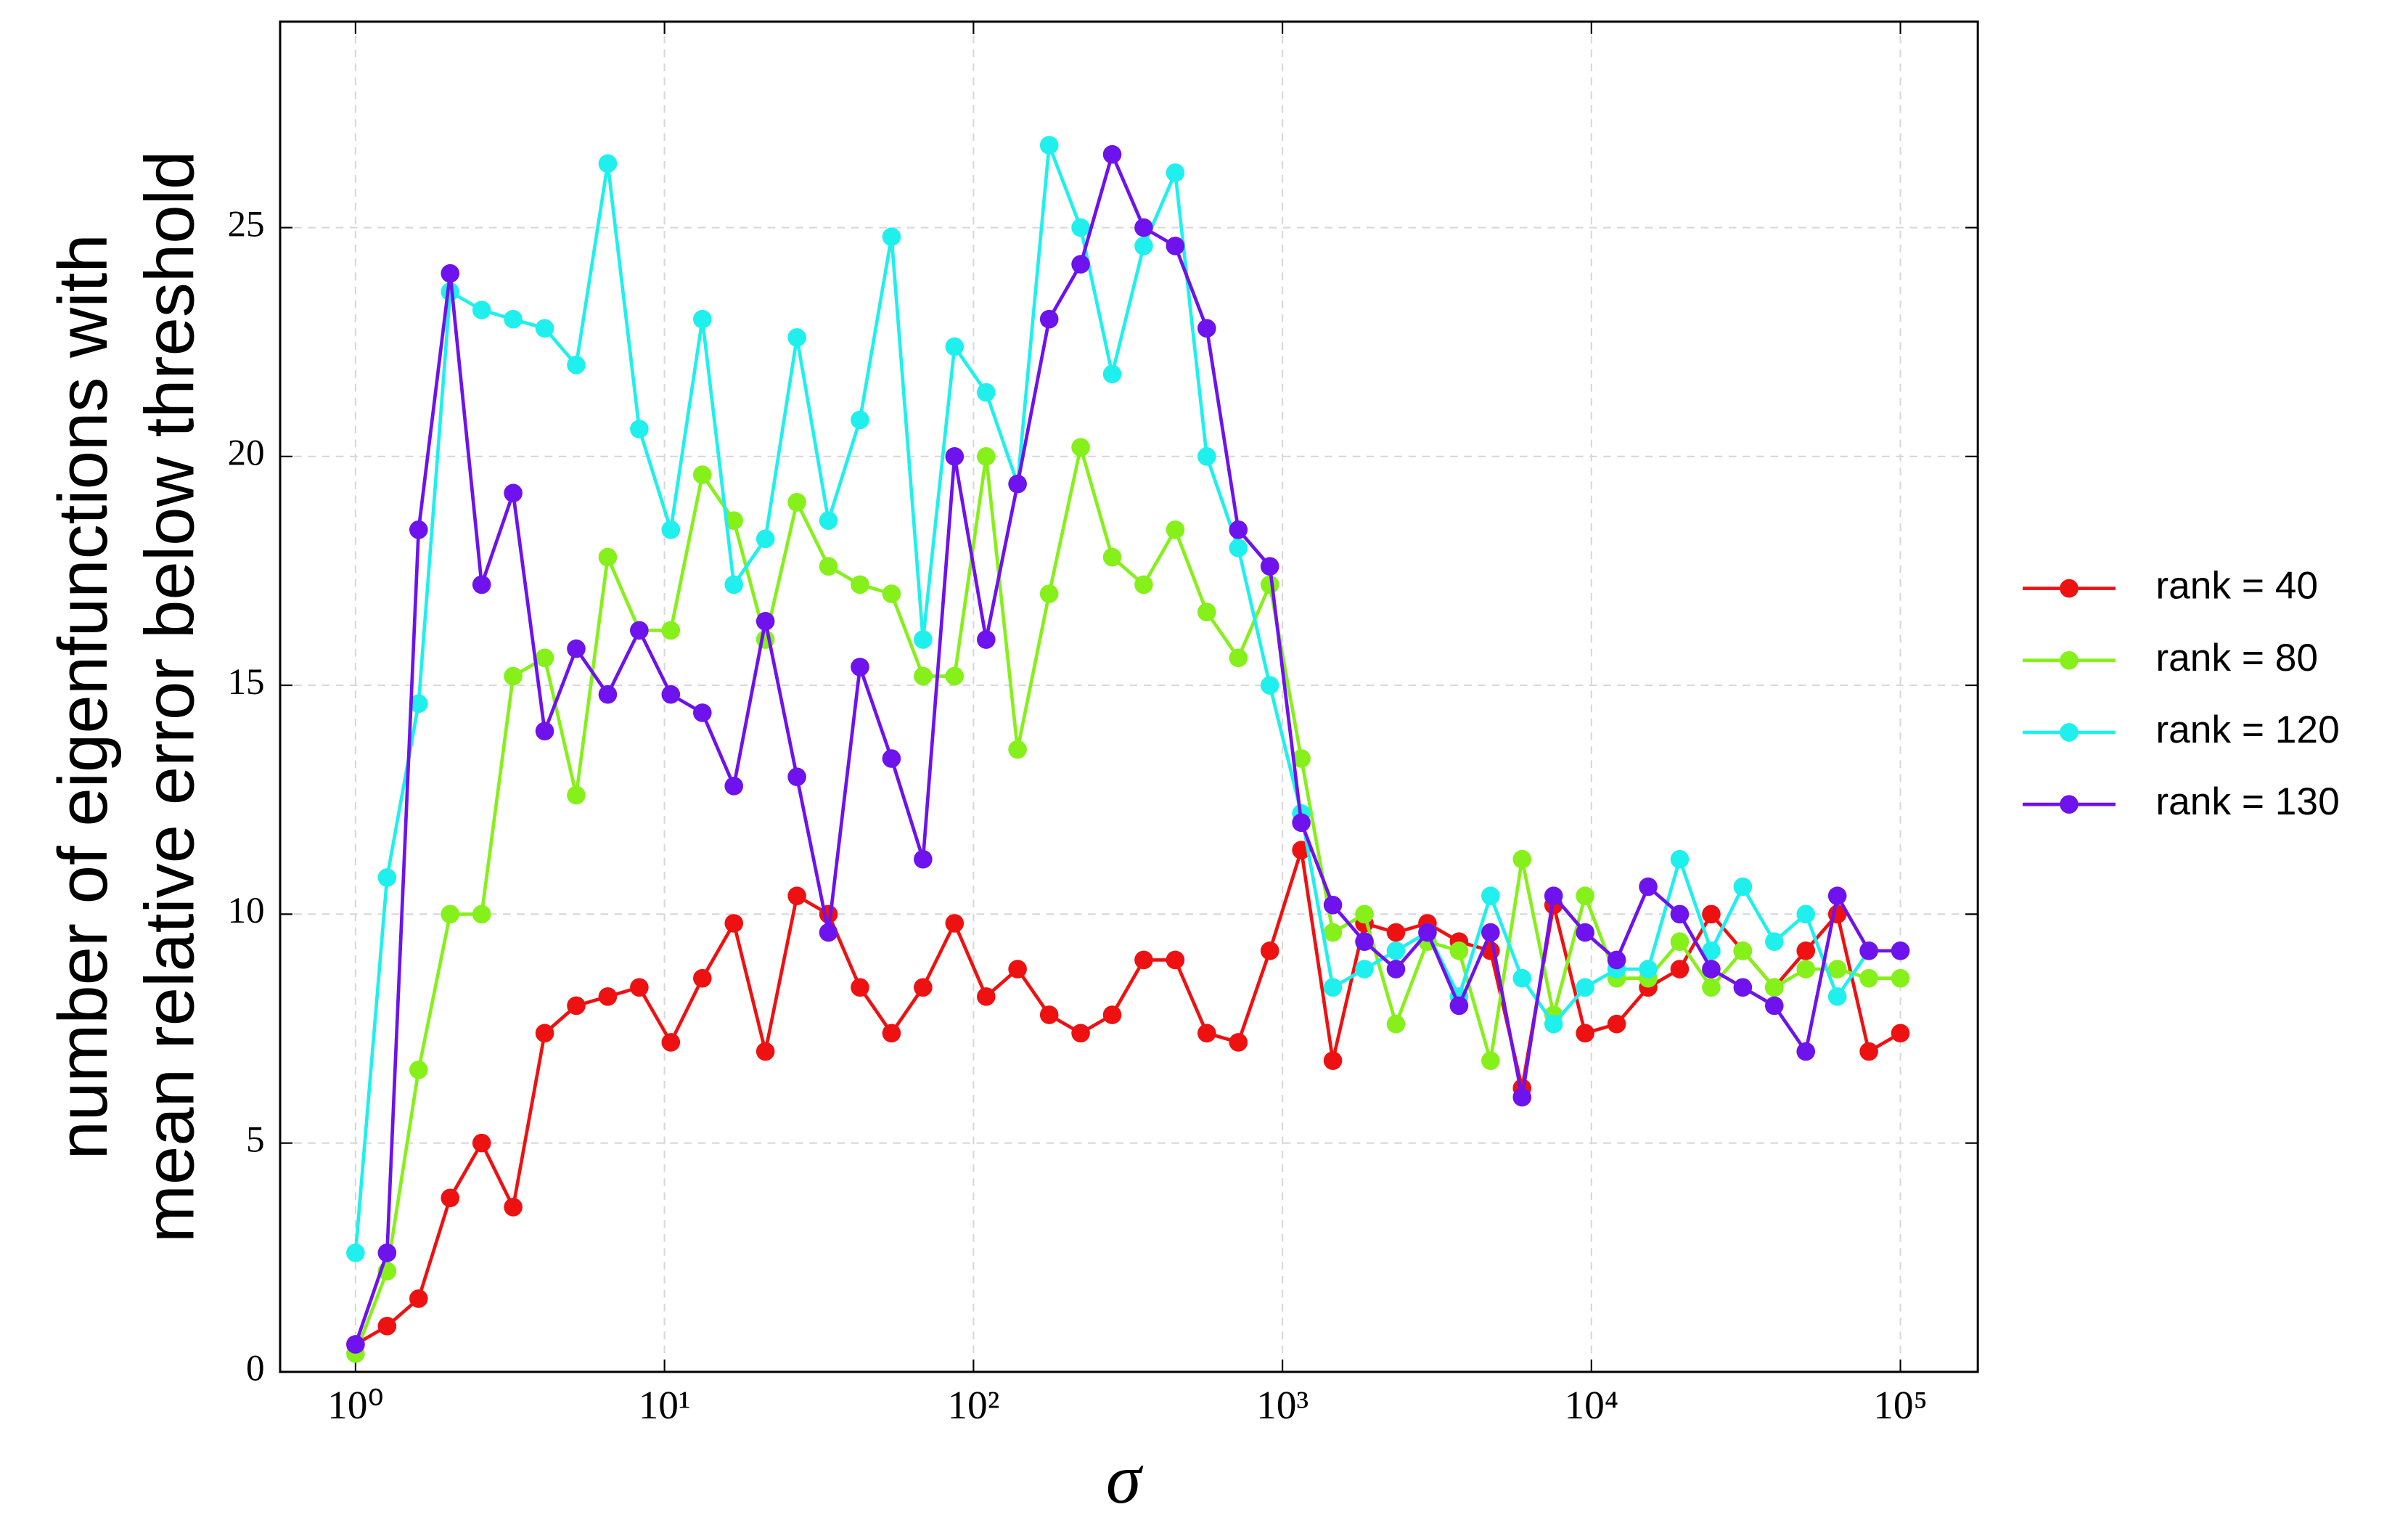  I want to click on x-axis-label: σ, so click(1125, 1480).